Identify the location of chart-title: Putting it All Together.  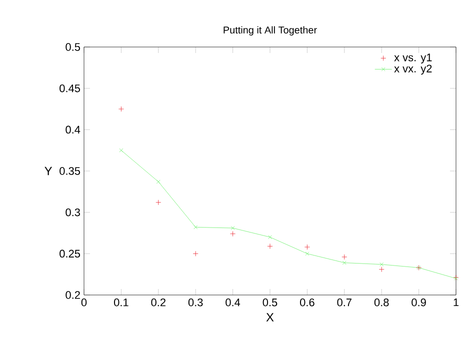
(270, 31).